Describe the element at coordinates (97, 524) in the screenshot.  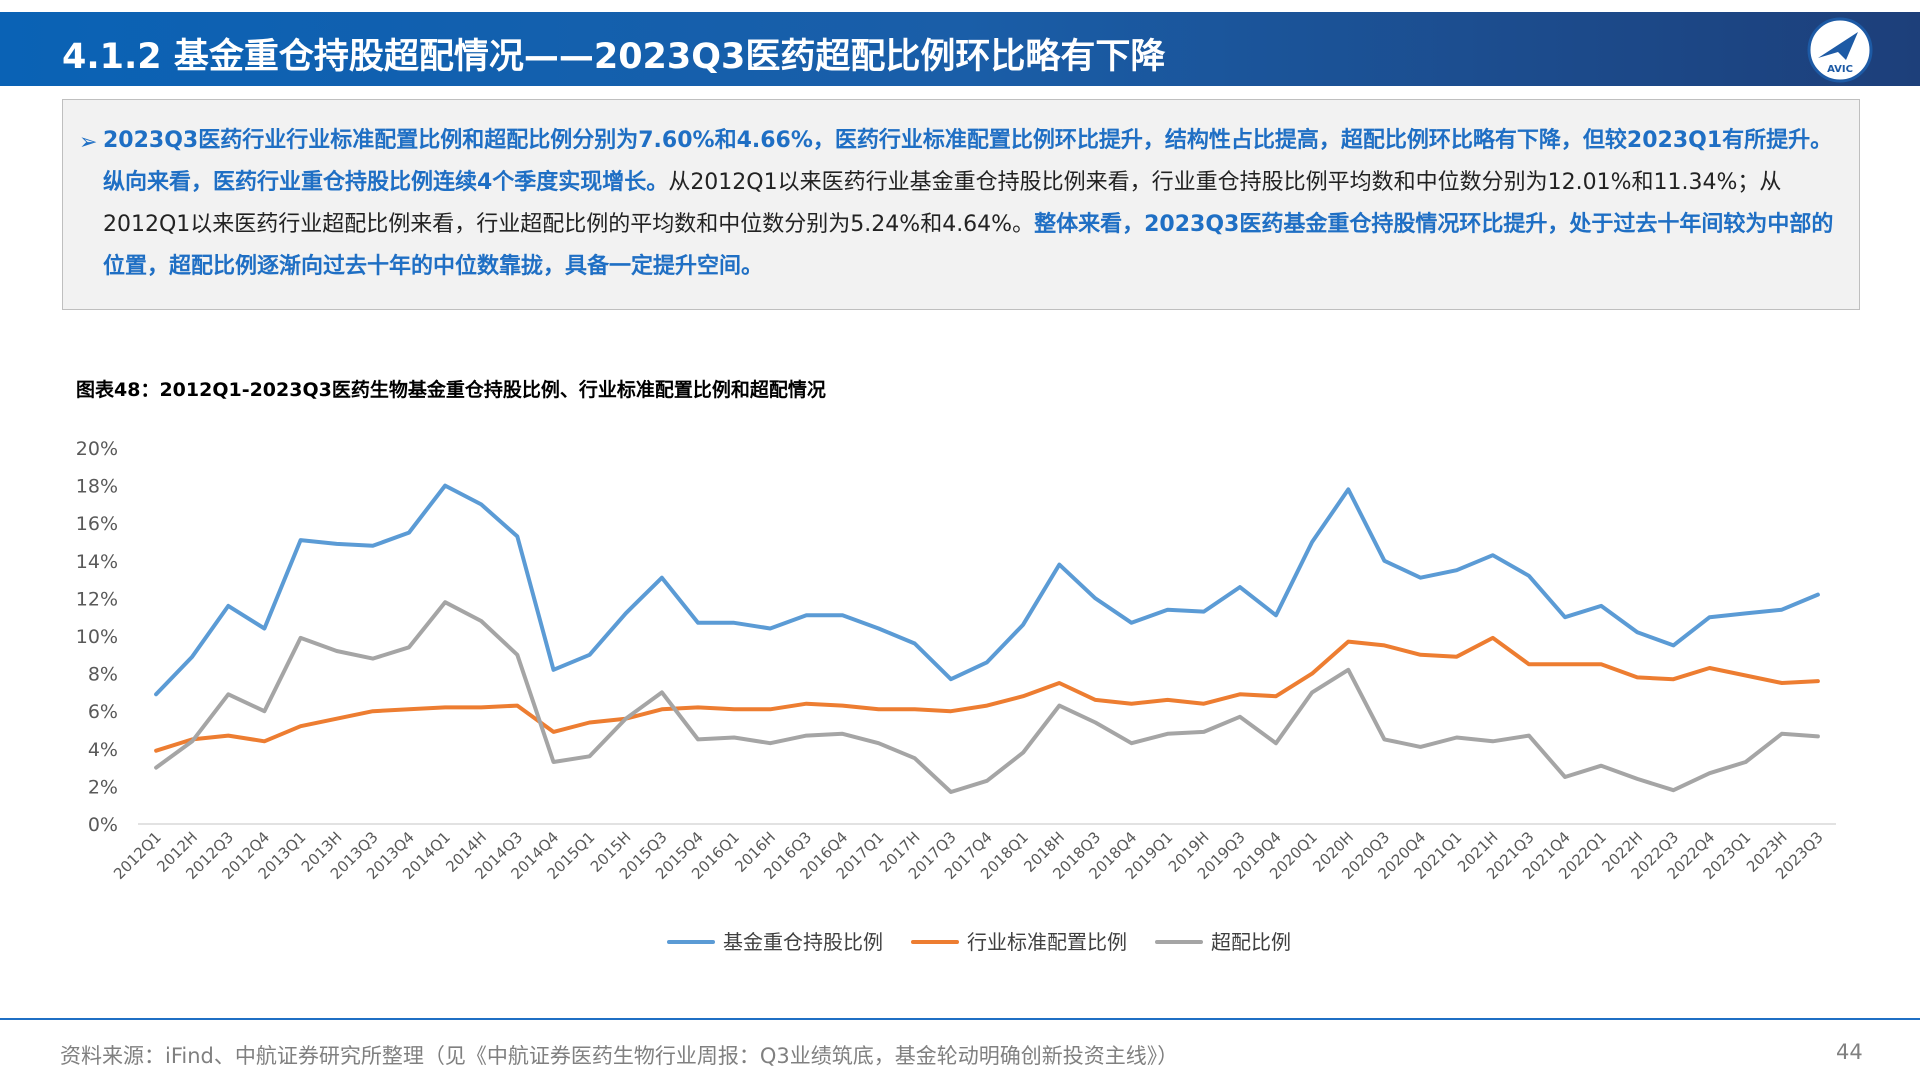
I see `y-tick-label: 16%` at that location.